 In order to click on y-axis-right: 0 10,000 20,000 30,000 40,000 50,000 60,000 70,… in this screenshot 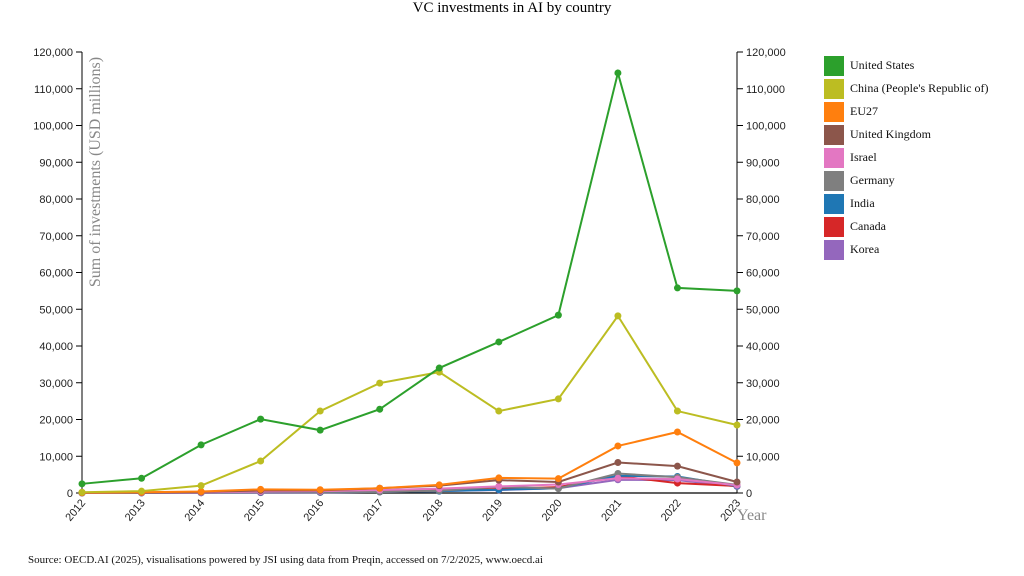, I will do `click(761, 273)`.